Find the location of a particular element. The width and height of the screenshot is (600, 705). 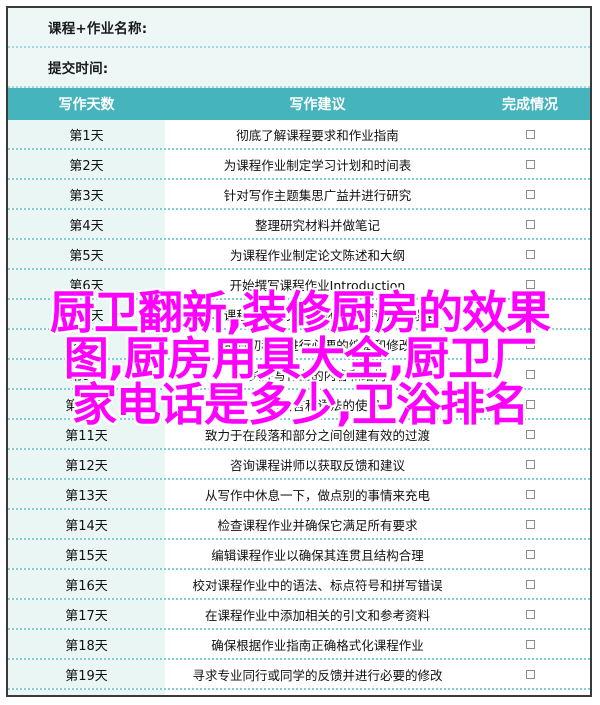

meta-row-submit-time: 提交时间: is located at coordinates (299, 68).